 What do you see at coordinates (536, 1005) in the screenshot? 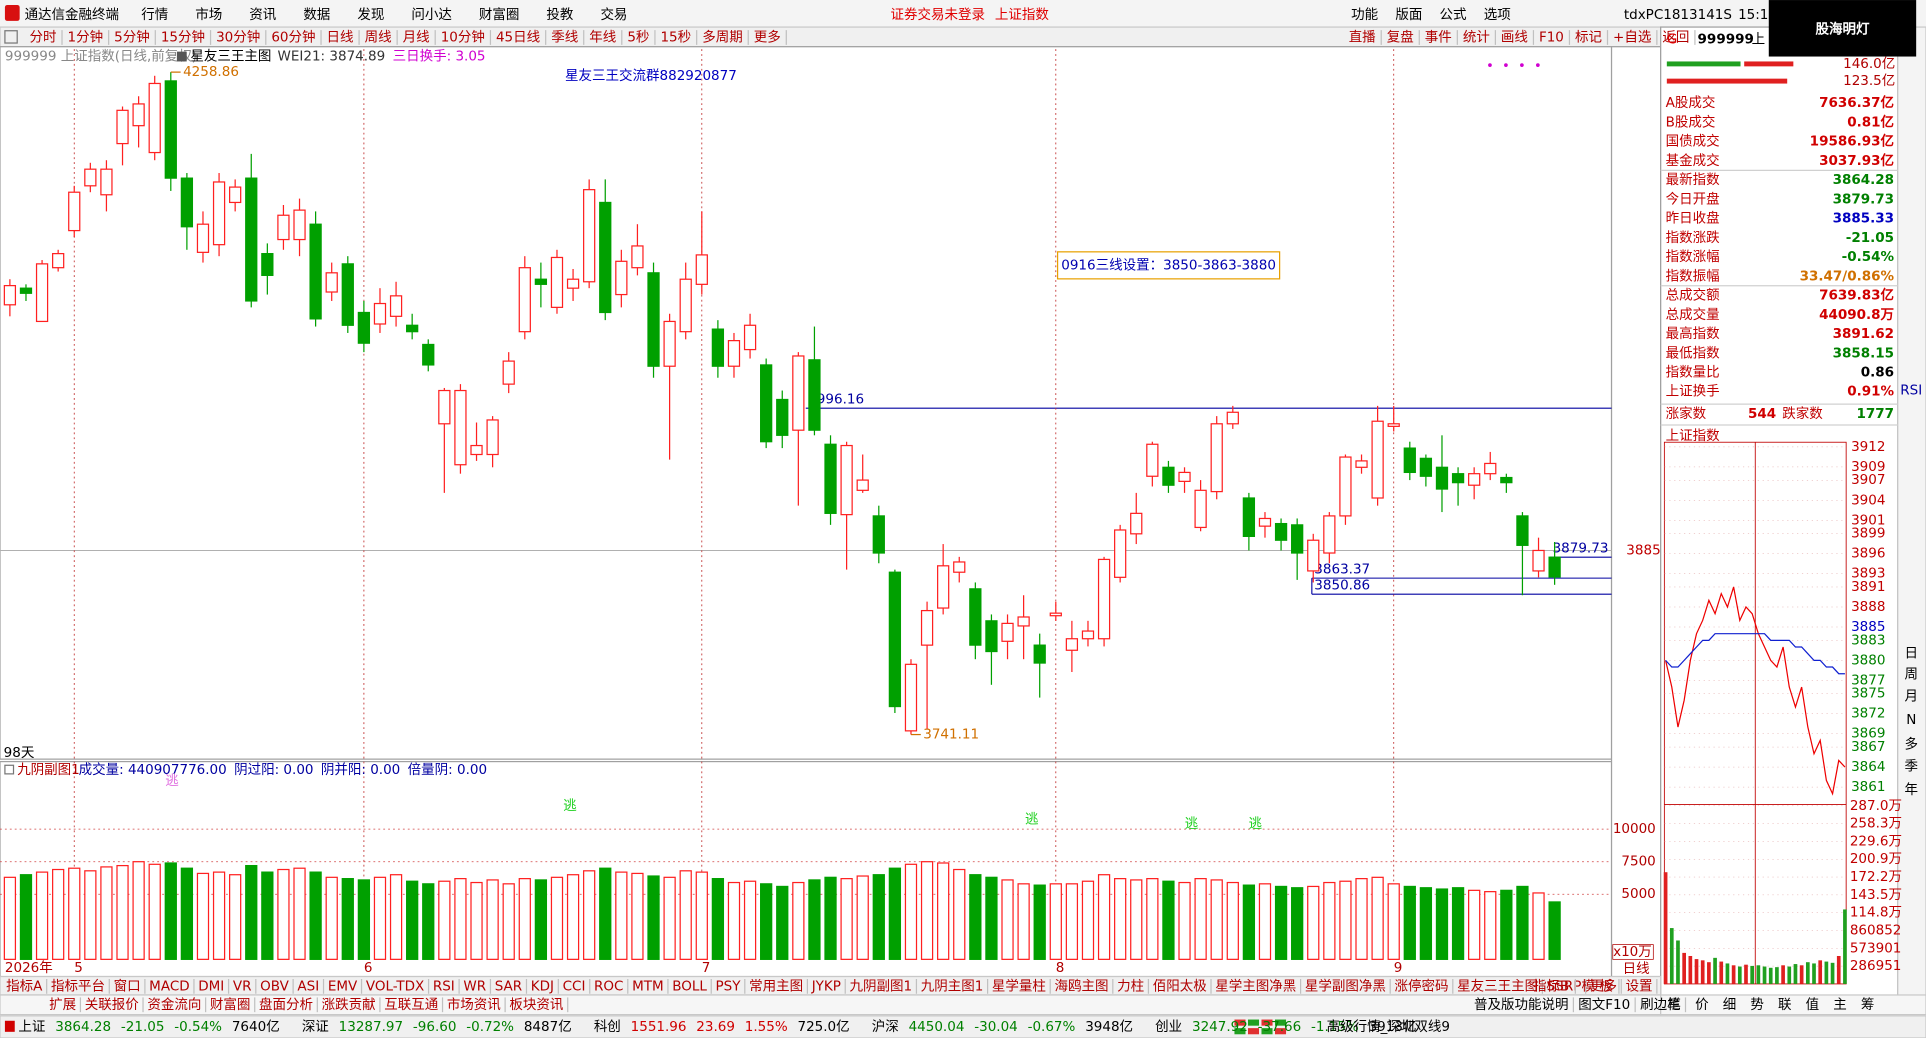
I see `extension-tab: 板块资讯` at bounding box center [536, 1005].